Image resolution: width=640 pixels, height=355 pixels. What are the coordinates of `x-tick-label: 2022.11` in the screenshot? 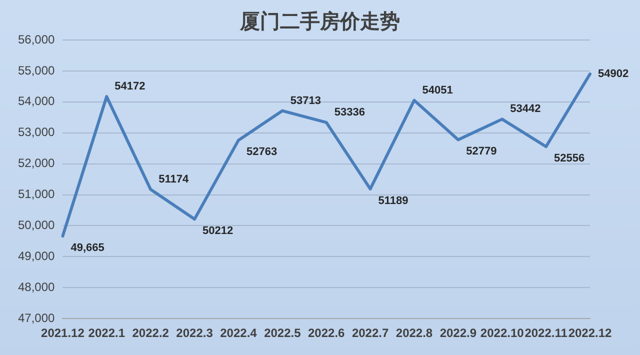 It's located at (546, 333).